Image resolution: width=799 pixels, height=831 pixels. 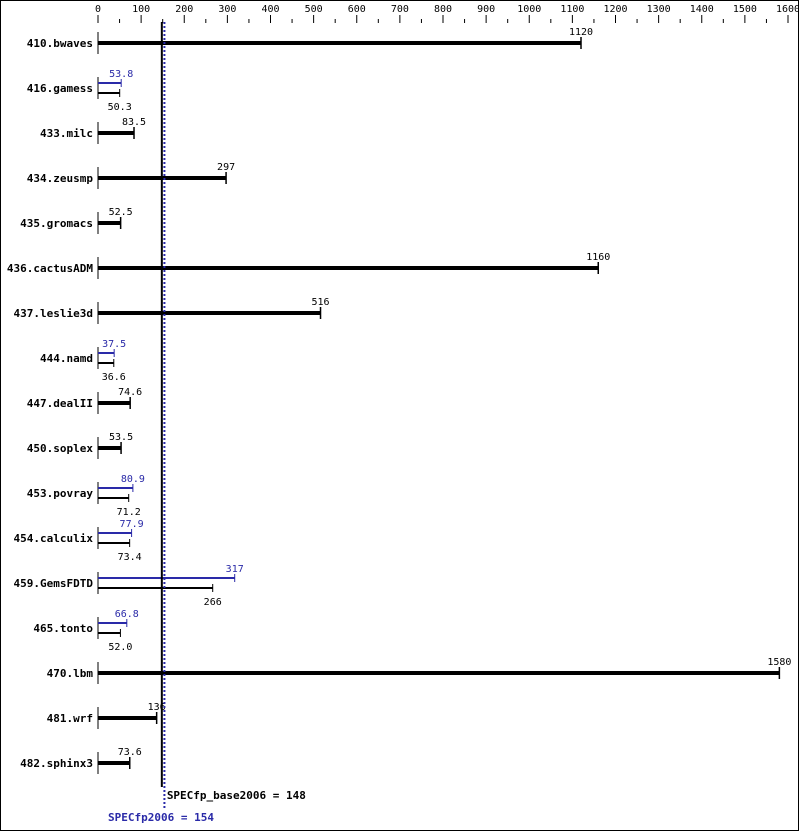 What do you see at coordinates (54, 583) in the screenshot?
I see `category-label: 459.GemsFDTD` at bounding box center [54, 583].